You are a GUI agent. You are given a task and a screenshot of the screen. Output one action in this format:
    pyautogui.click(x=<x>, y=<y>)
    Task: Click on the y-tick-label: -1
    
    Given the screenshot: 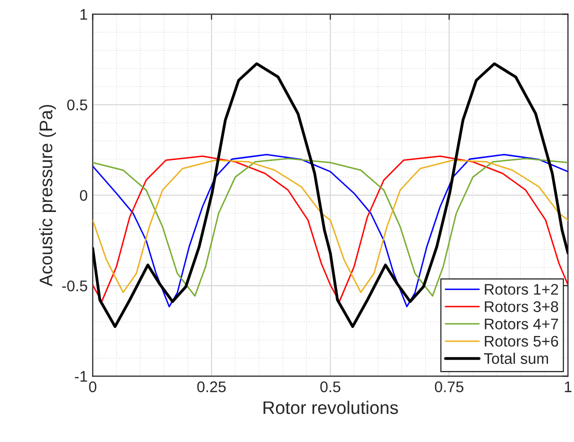 What is the action you would take?
    pyautogui.click(x=81, y=376)
    